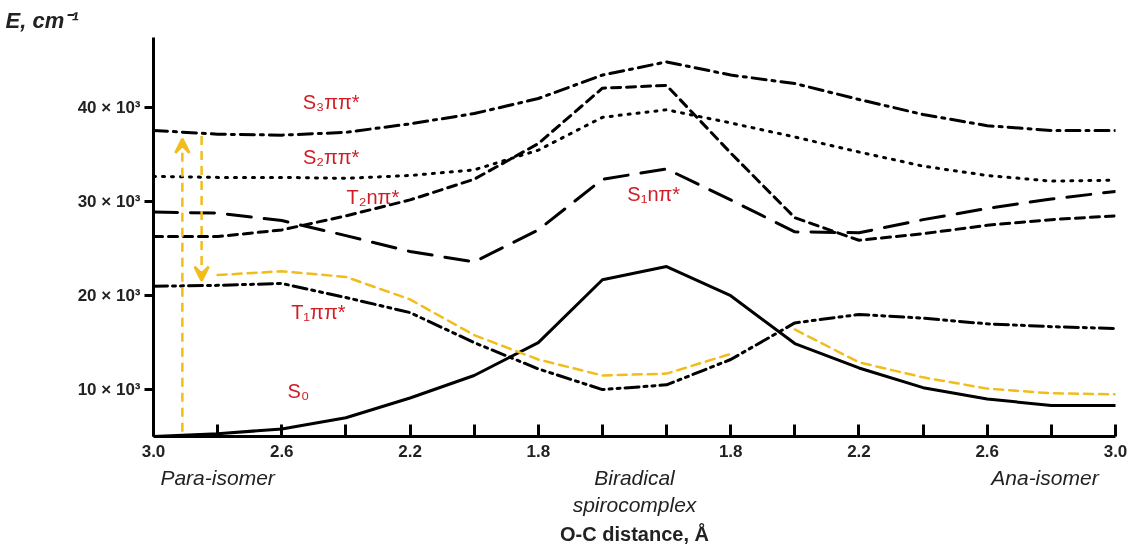 The width and height of the screenshot is (1141, 548). What do you see at coordinates (634, 534) in the screenshot?
I see `x-axis-title: O-C distance, Å` at bounding box center [634, 534].